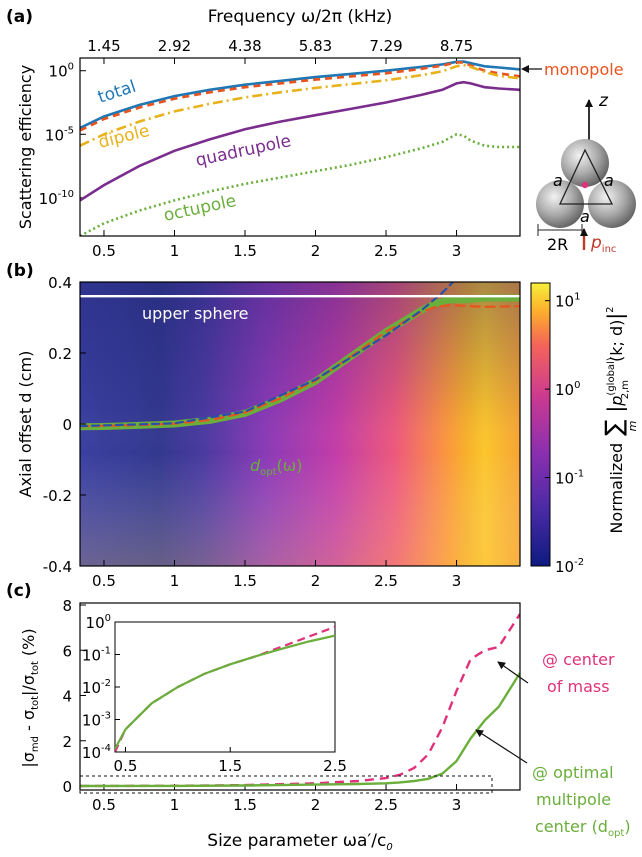  I want to click on y-tick-label: 8, so click(67, 606).